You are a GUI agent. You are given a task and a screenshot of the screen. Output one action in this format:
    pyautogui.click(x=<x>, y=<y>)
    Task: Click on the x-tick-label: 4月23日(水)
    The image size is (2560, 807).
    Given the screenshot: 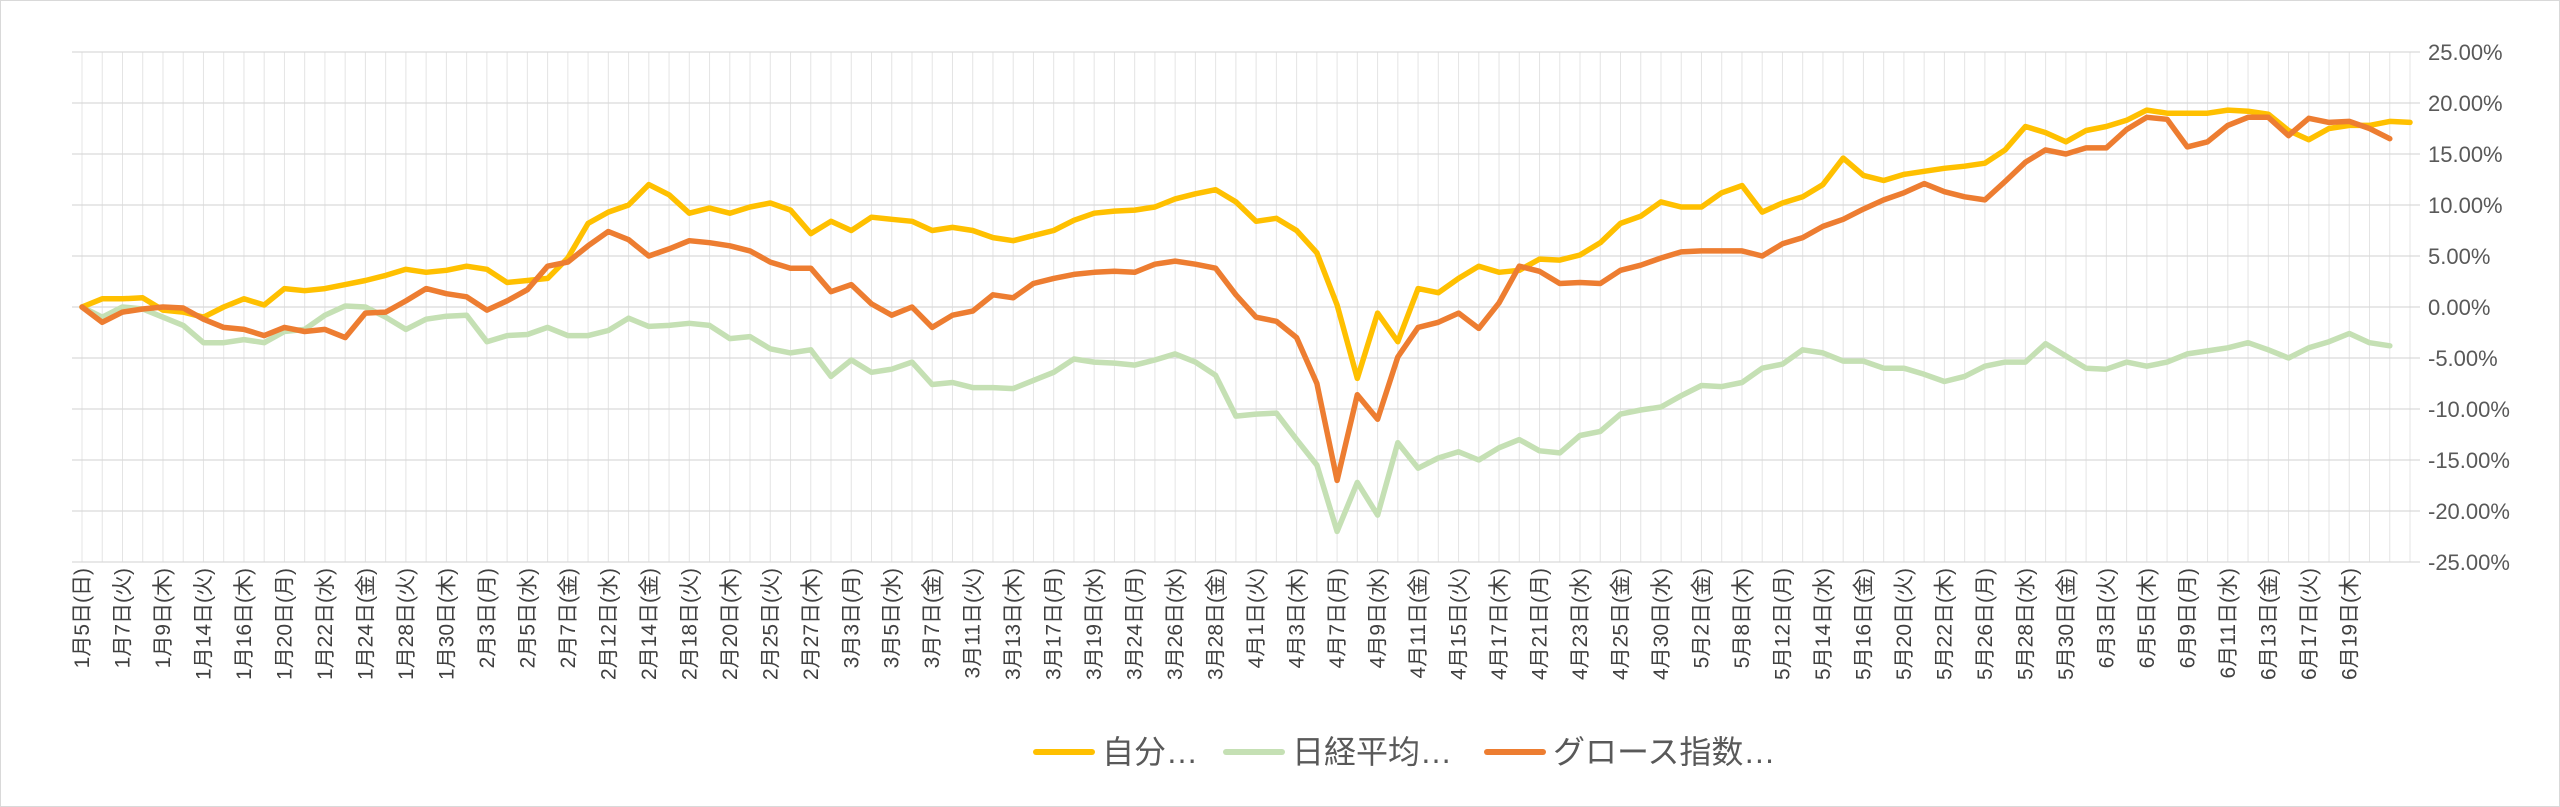 What is the action you would take?
    pyautogui.click(x=1580, y=624)
    